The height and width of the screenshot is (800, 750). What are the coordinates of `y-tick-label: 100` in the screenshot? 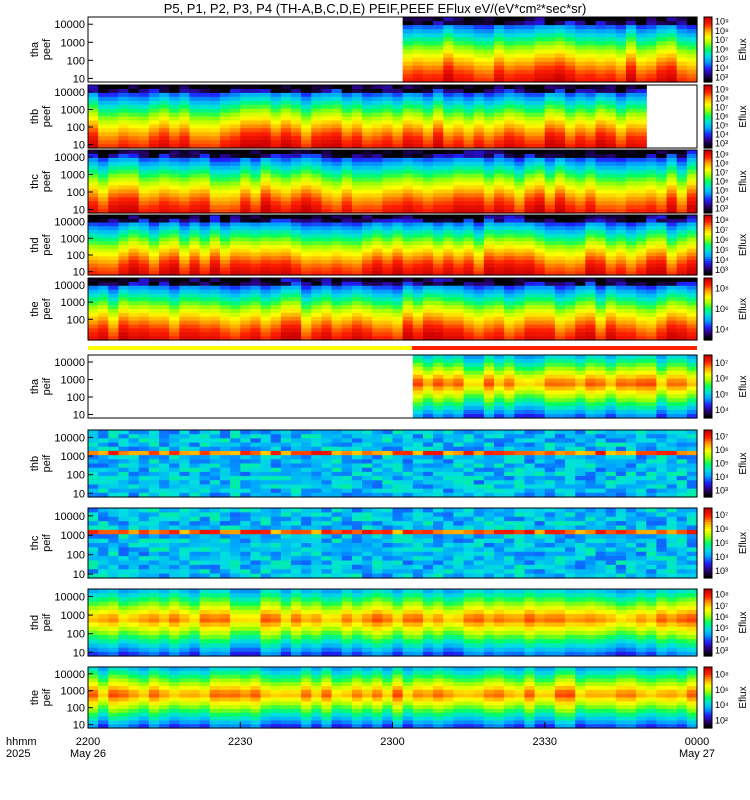 It's located at (76, 256).